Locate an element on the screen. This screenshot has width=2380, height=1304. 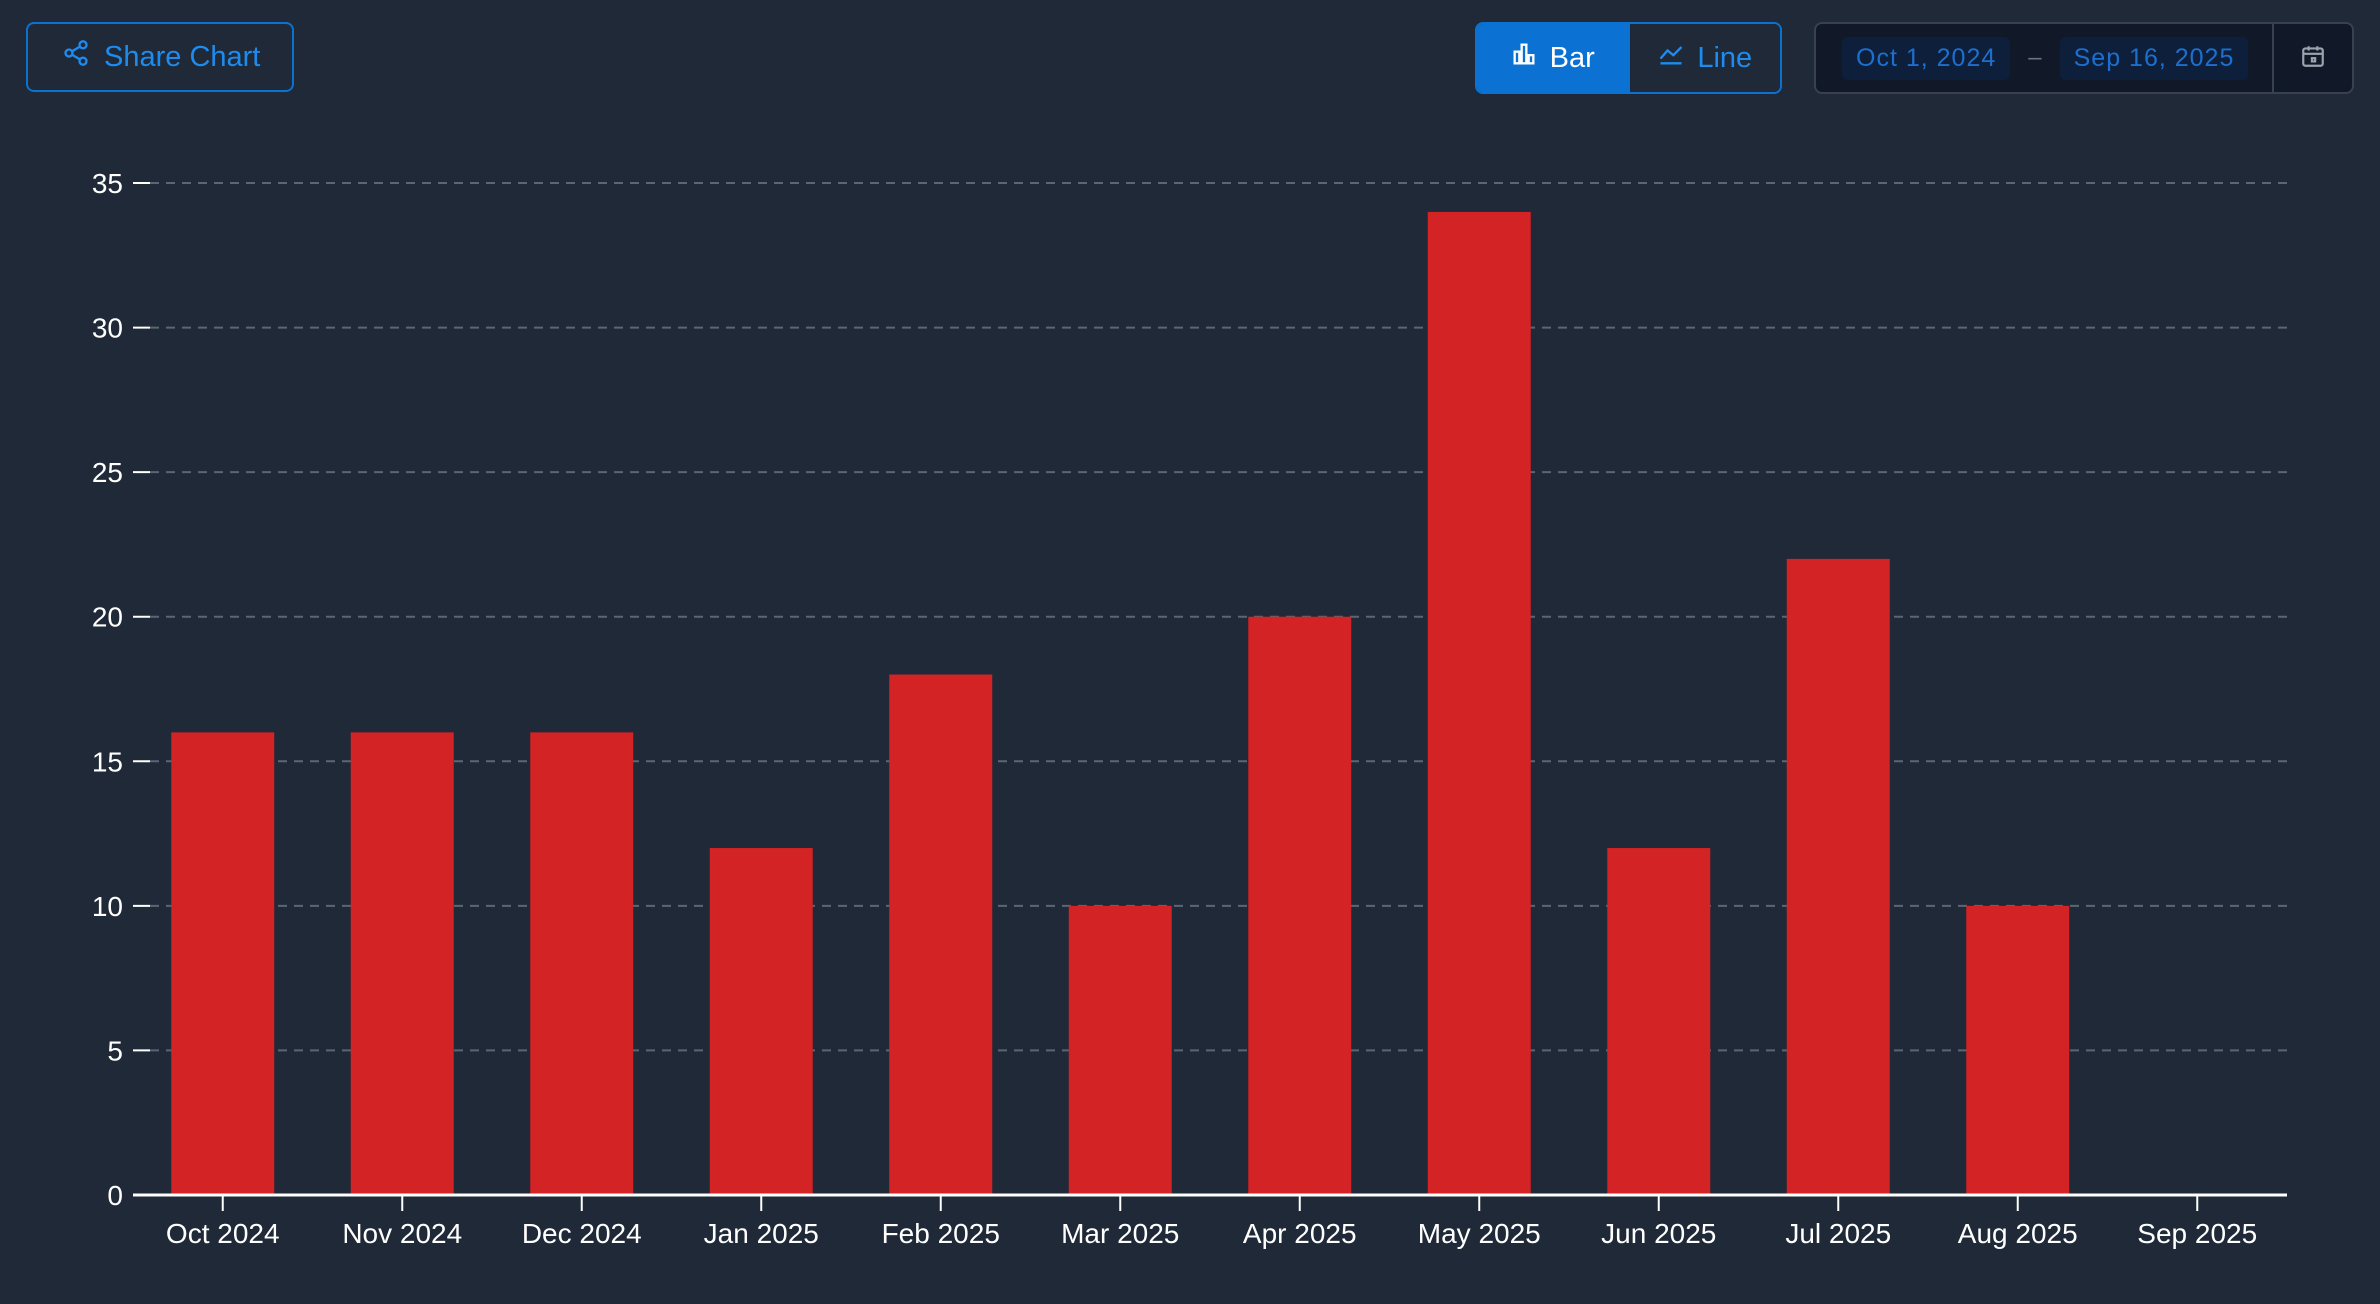
bar-feb-2025 is located at coordinates (941, 934).